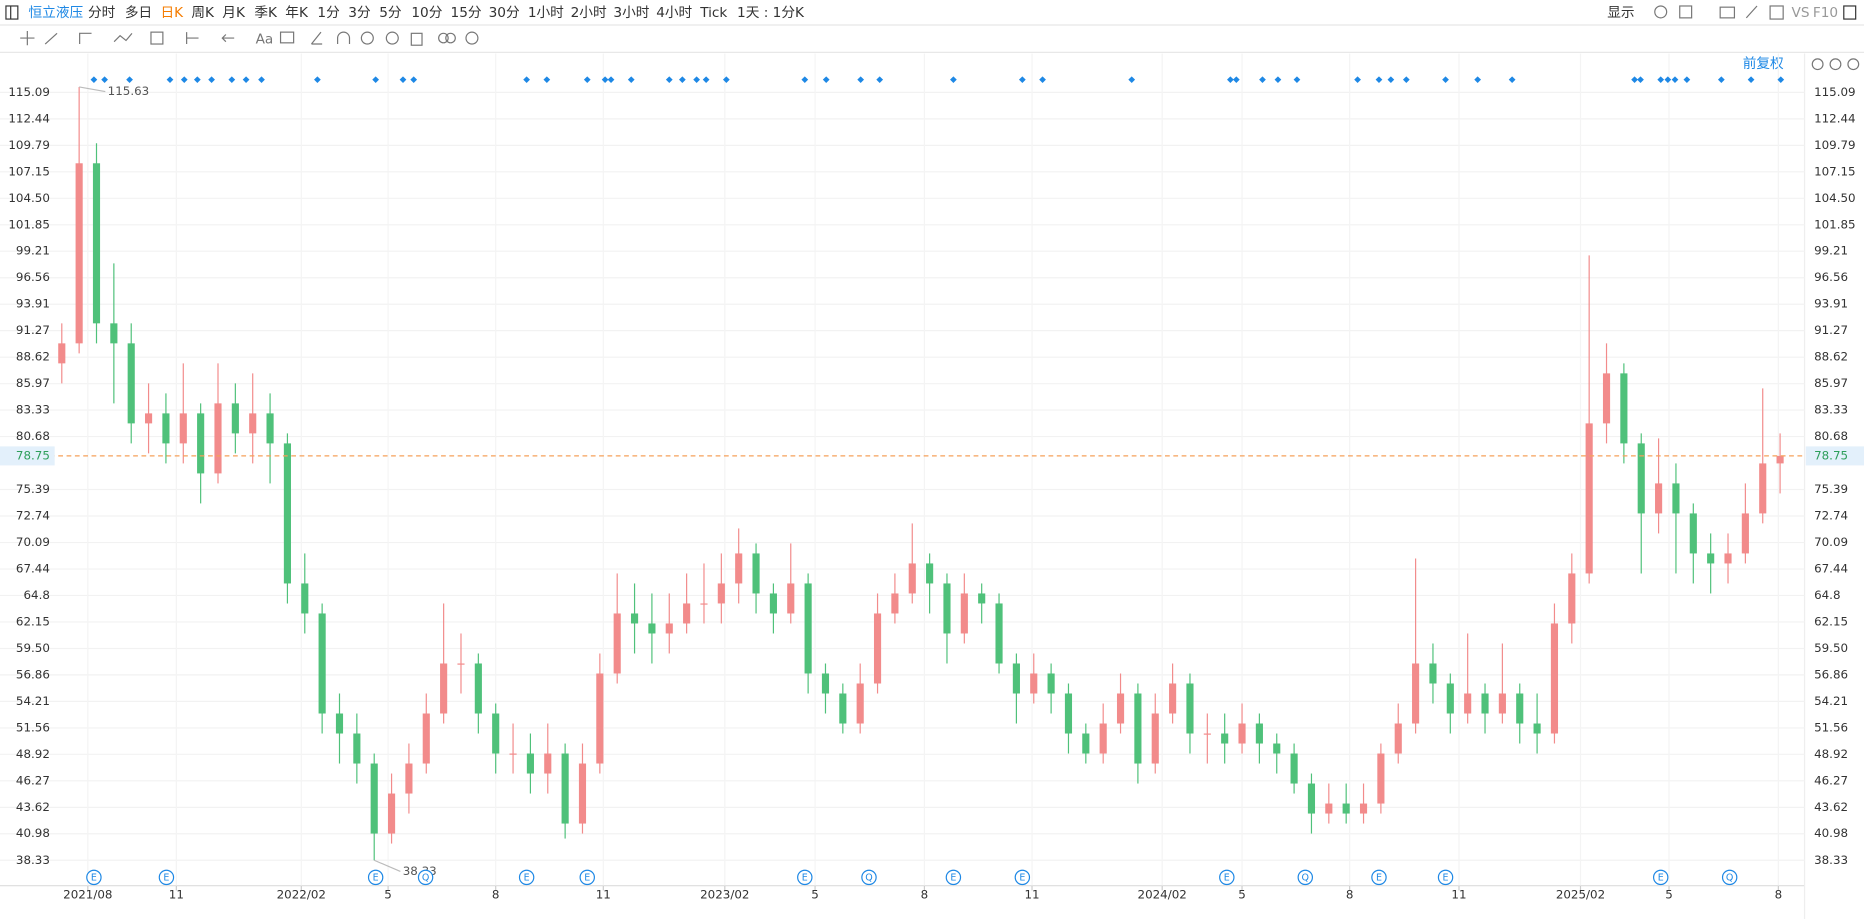  I want to click on reset-icon, so click(1817, 64).